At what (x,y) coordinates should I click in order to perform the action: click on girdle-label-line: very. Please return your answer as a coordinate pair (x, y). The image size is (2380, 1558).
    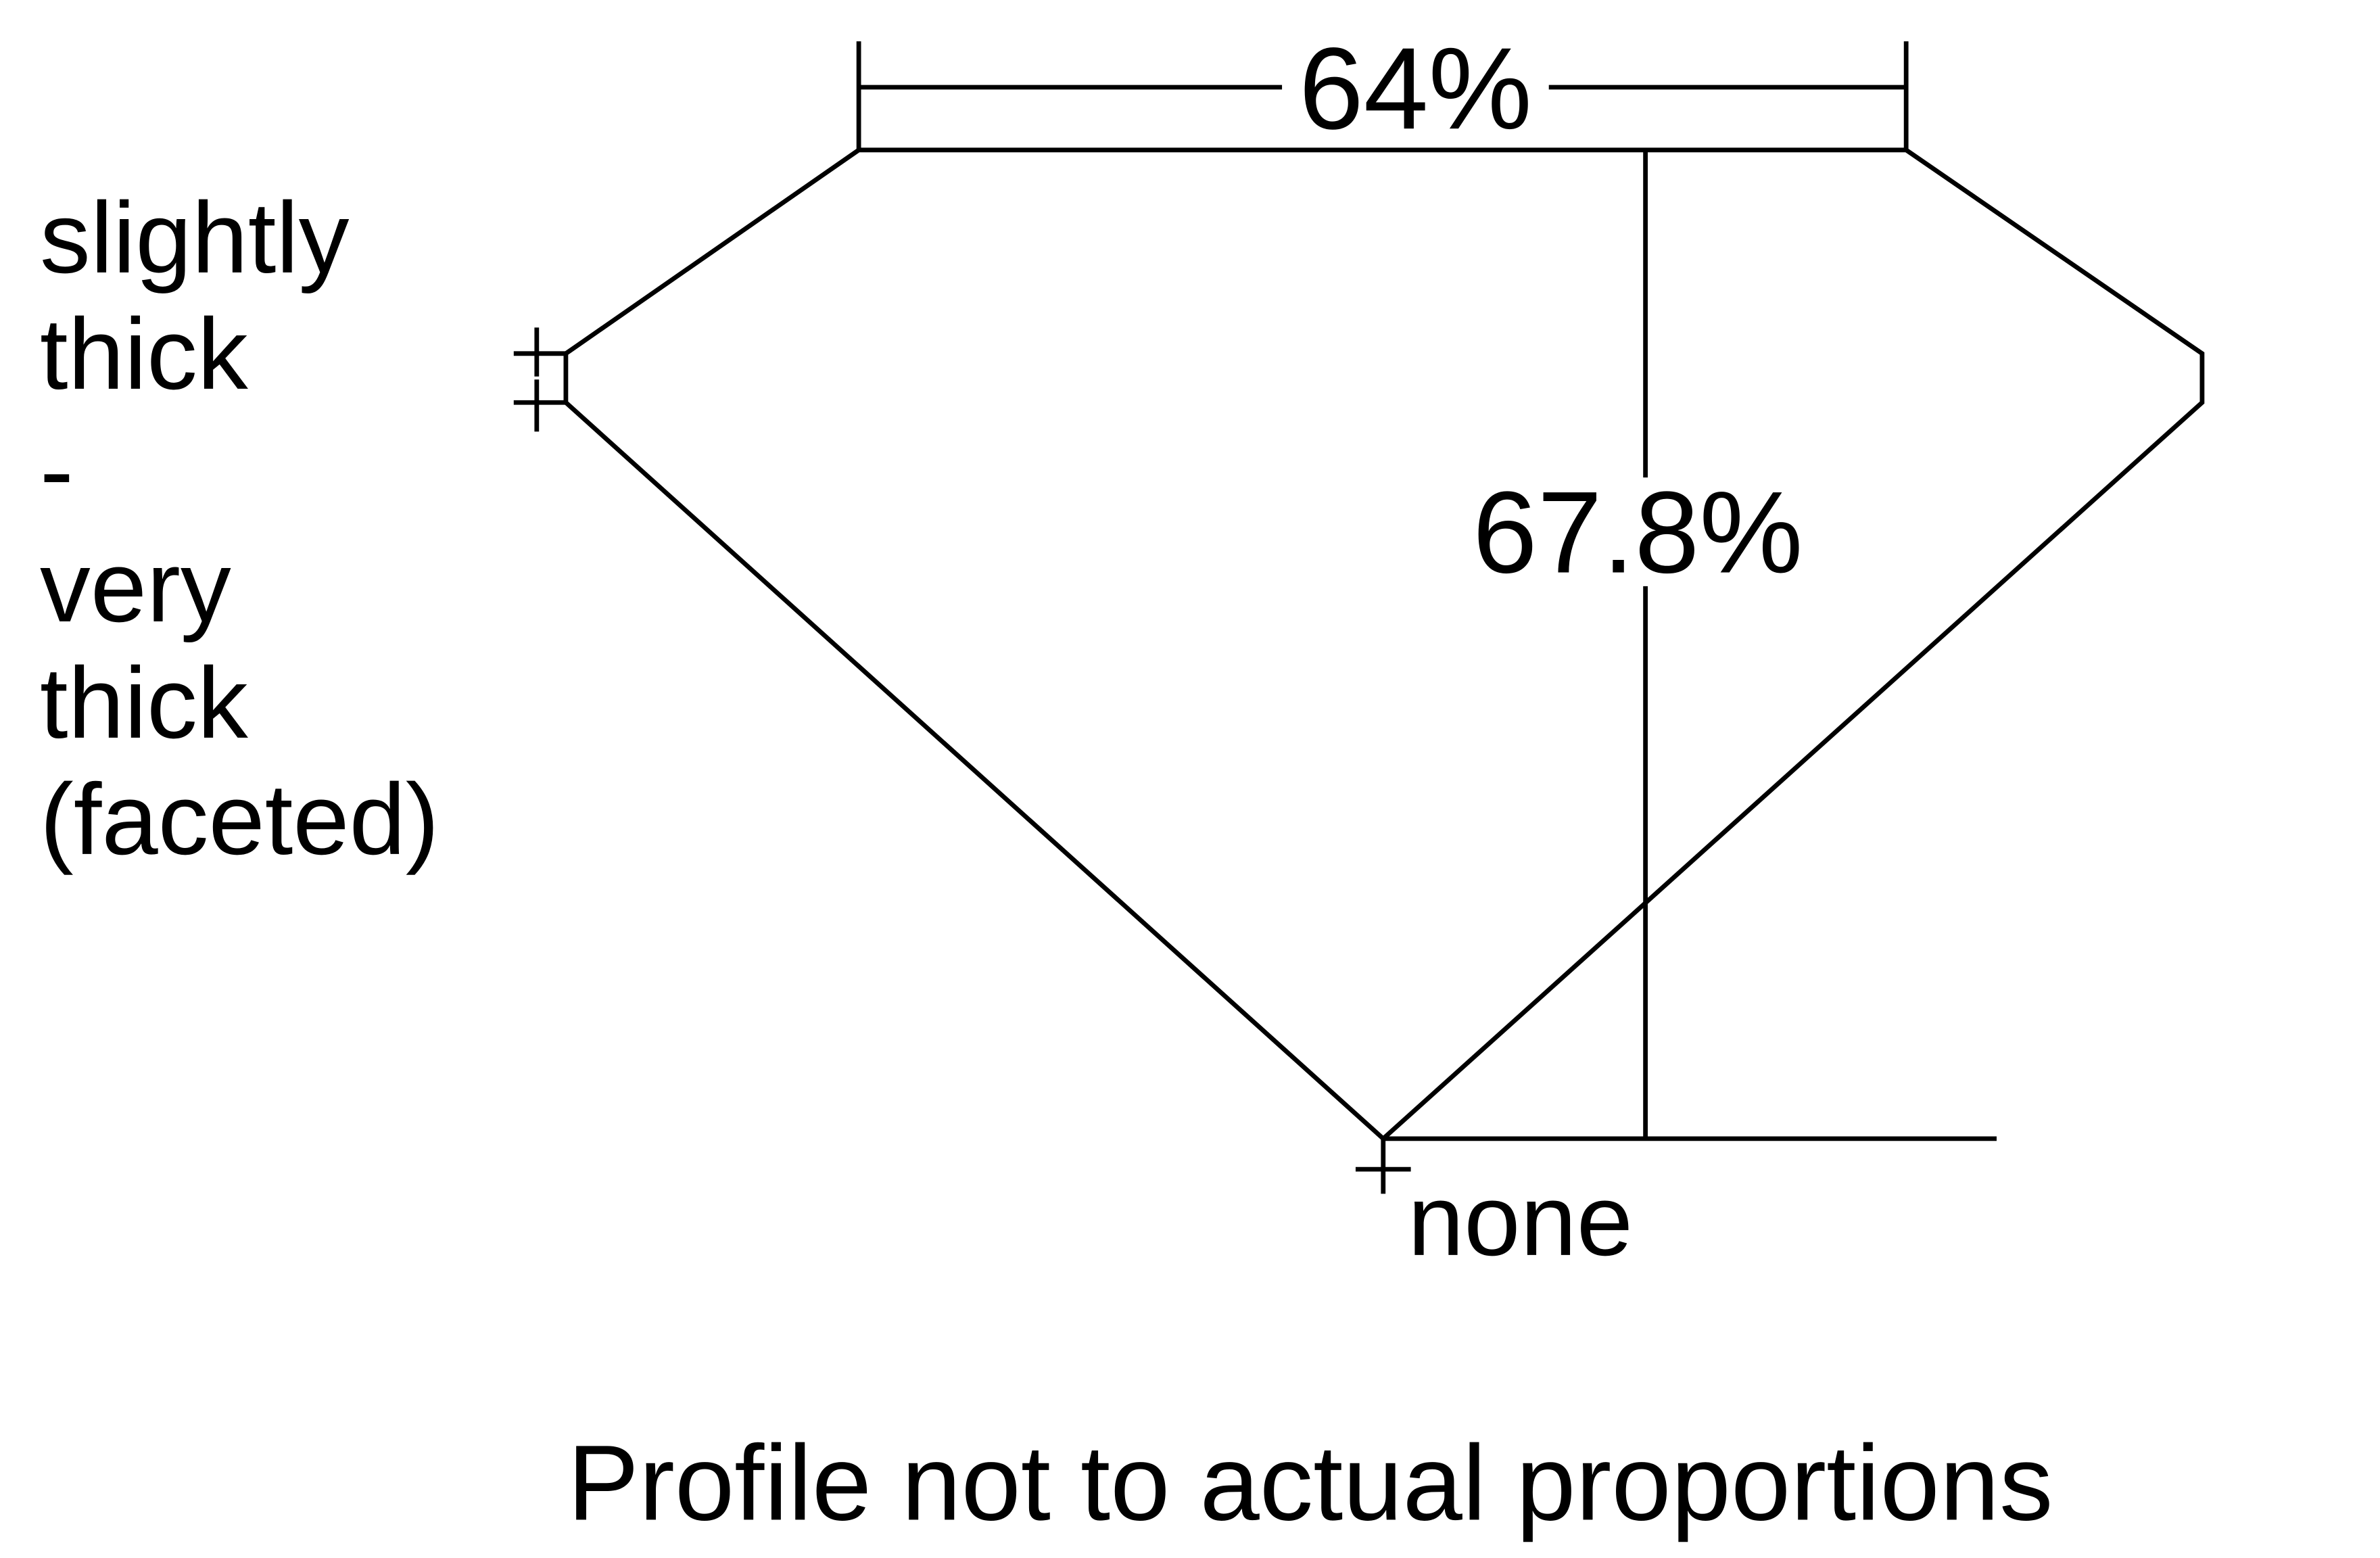
    Looking at the image, I should click on (135, 586).